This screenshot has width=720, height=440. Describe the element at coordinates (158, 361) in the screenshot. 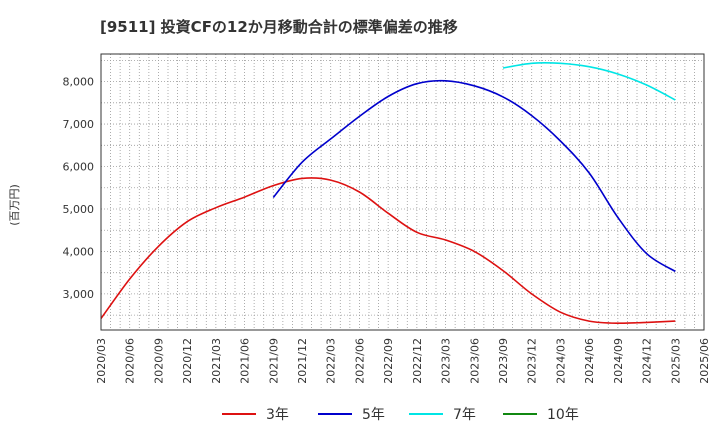

I see `x-tick-label: 2020/09` at that location.